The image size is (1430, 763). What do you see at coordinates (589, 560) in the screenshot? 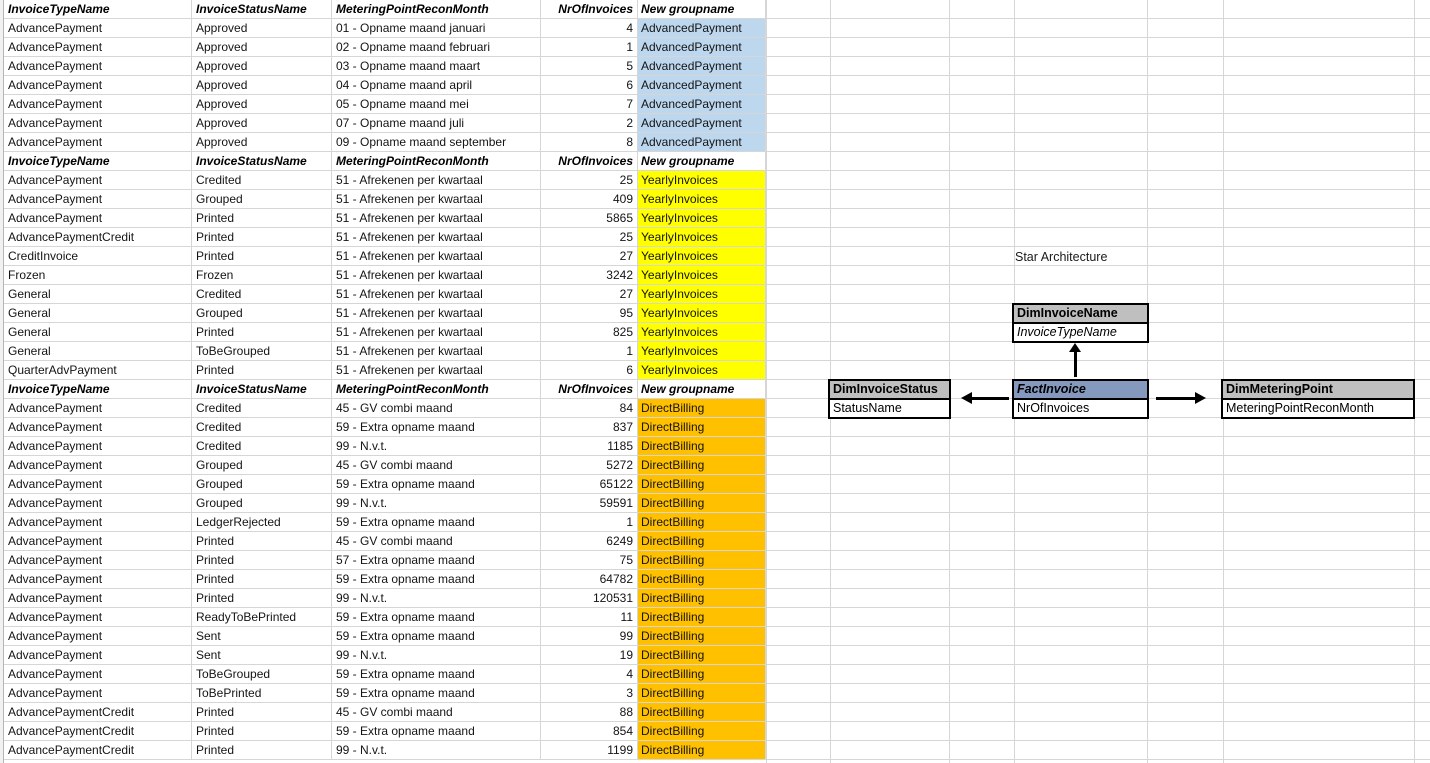
I see `data-cell: 75` at bounding box center [589, 560].